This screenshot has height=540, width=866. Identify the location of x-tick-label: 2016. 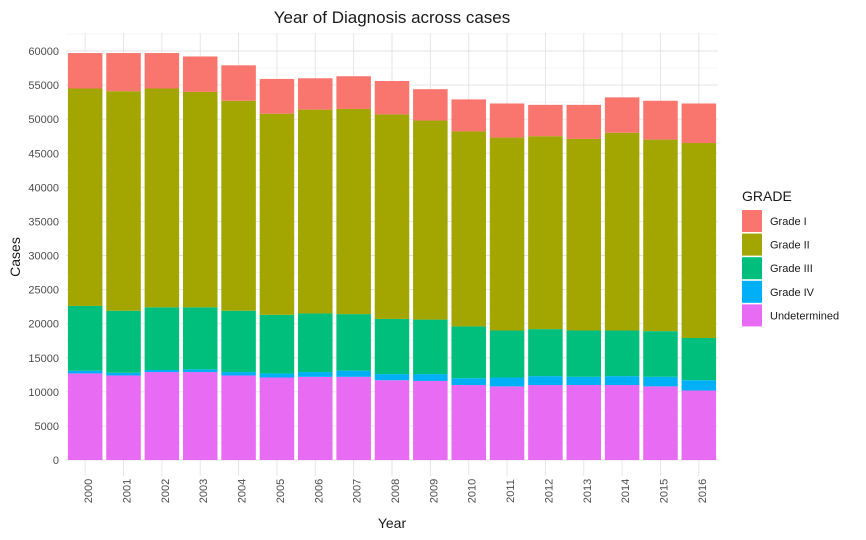
(703, 491).